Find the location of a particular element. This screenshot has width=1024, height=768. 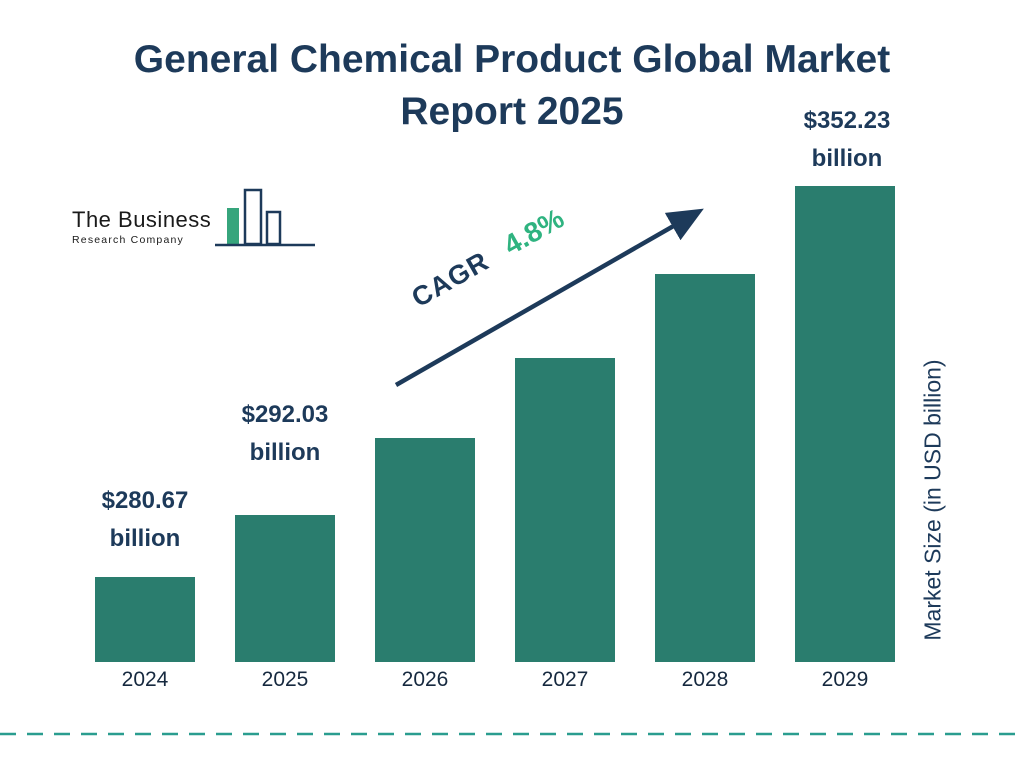

value-amount-2029: $352.23 is located at coordinates (847, 120).